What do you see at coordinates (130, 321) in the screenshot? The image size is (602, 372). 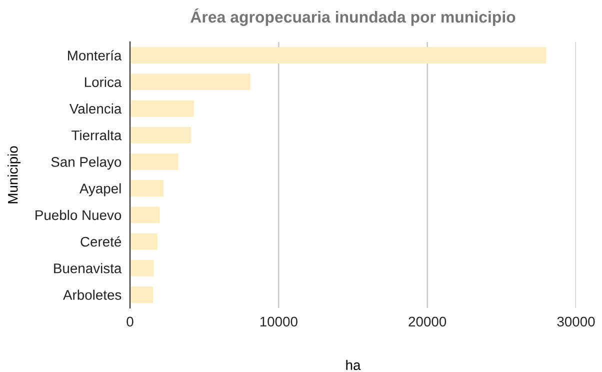 I see `x-tick-label: 0` at bounding box center [130, 321].